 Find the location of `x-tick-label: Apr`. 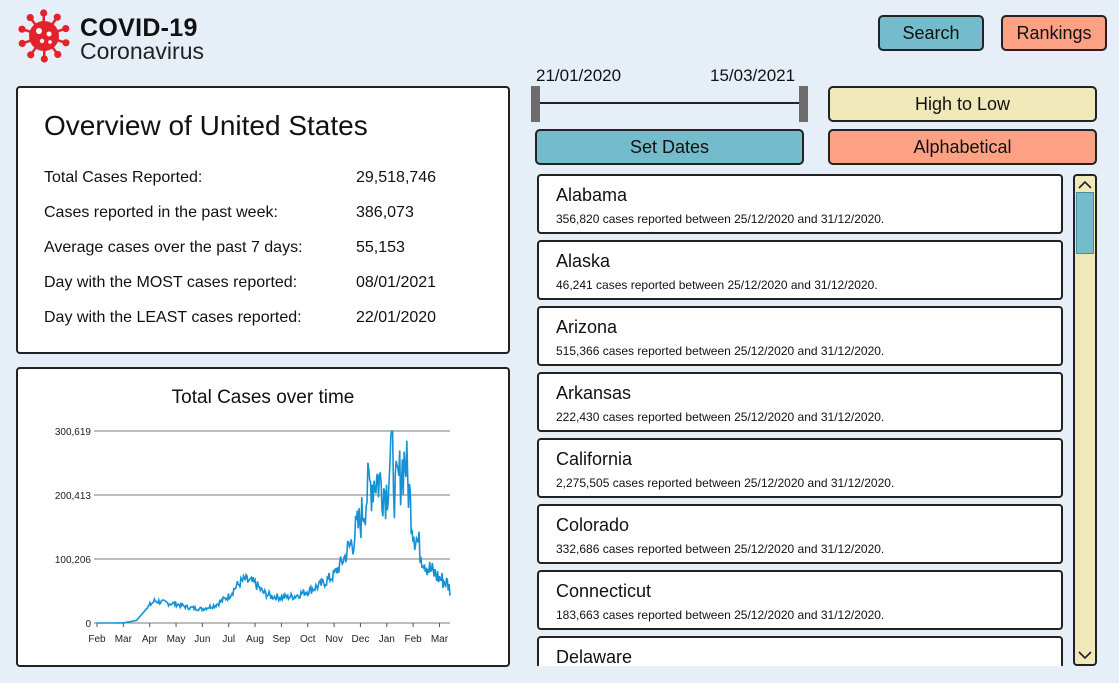

x-tick-label: Apr is located at coordinates (150, 639).